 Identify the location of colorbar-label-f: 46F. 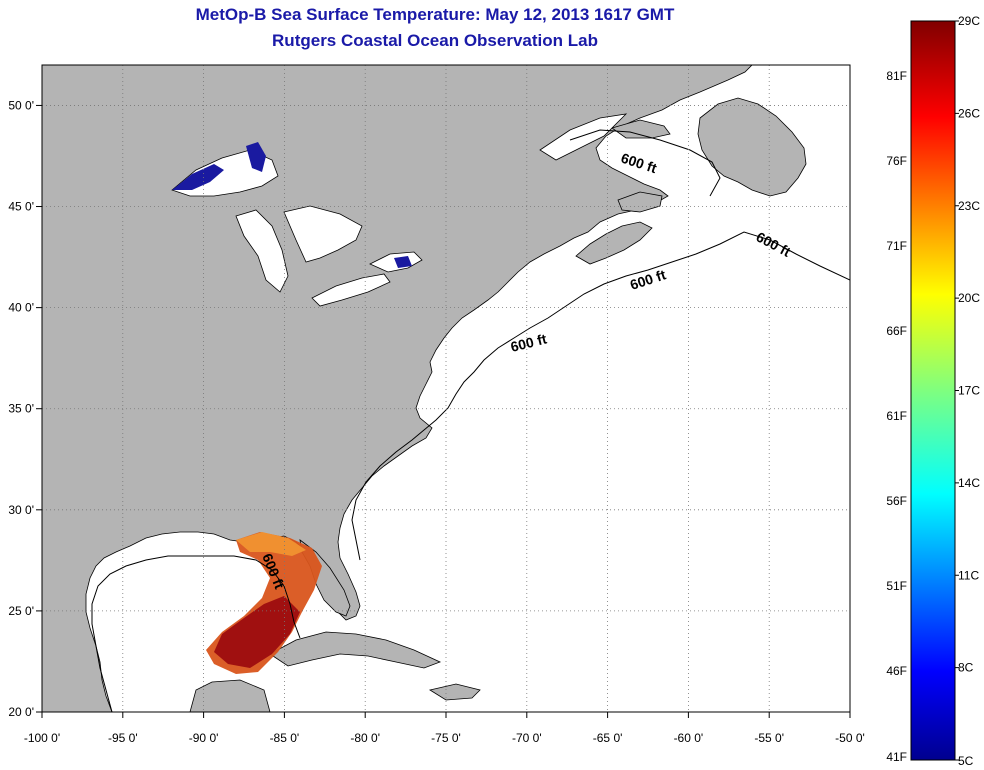
(896, 671).